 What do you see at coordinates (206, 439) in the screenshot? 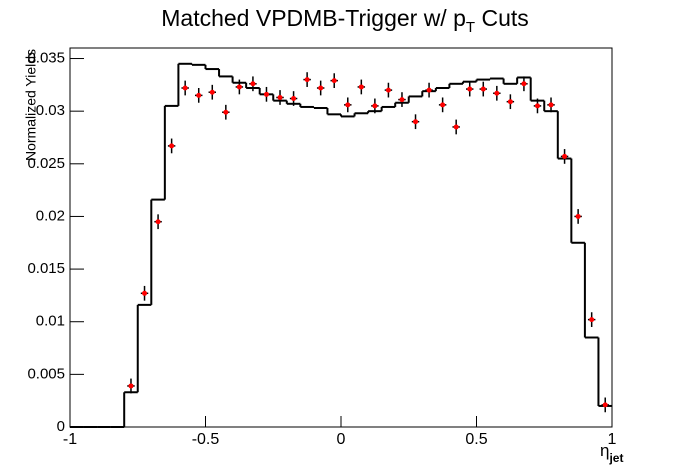
I see `x-tick-label: -0.5` at bounding box center [206, 439].